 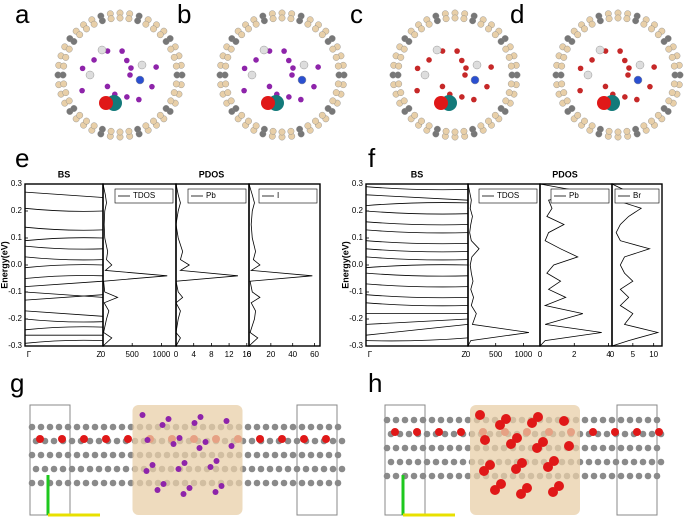 I want to click on x-tick-label: 0, so click(x=468, y=354).